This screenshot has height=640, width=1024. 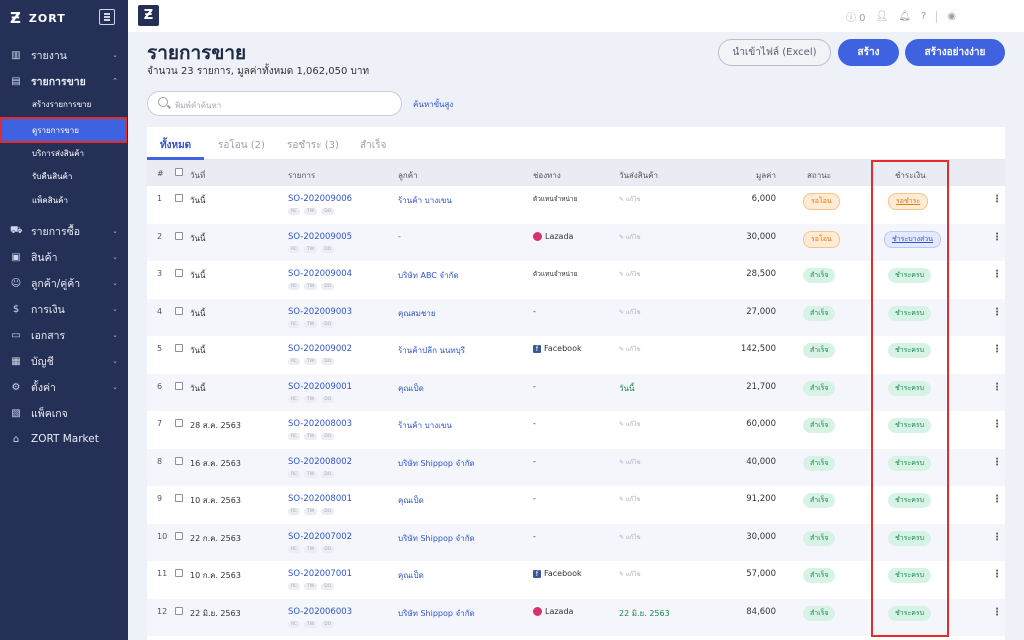 I want to click on order-number-link: SO-202007002, so click(x=320, y=536).